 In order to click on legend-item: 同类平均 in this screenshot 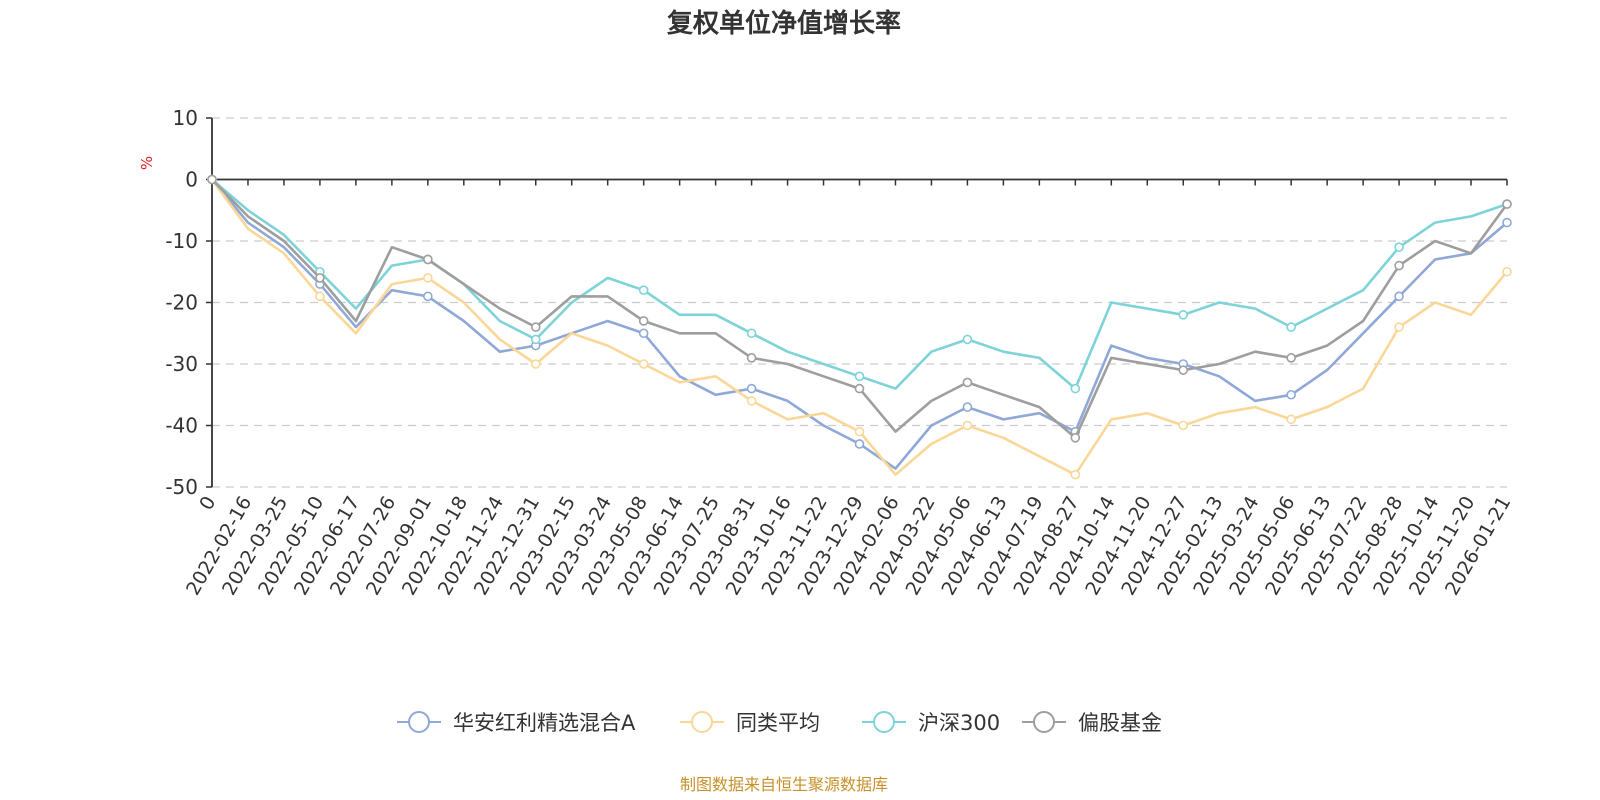, I will do `click(750, 723)`.